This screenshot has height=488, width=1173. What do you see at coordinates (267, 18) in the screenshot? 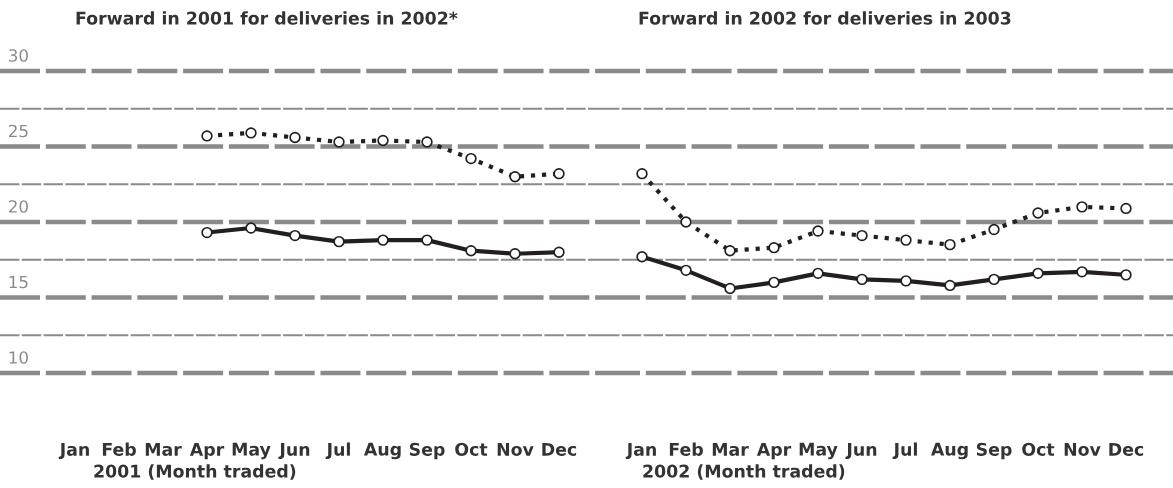
I see `chart-title: Forward in 2001 for deliveries in 2002*` at bounding box center [267, 18].